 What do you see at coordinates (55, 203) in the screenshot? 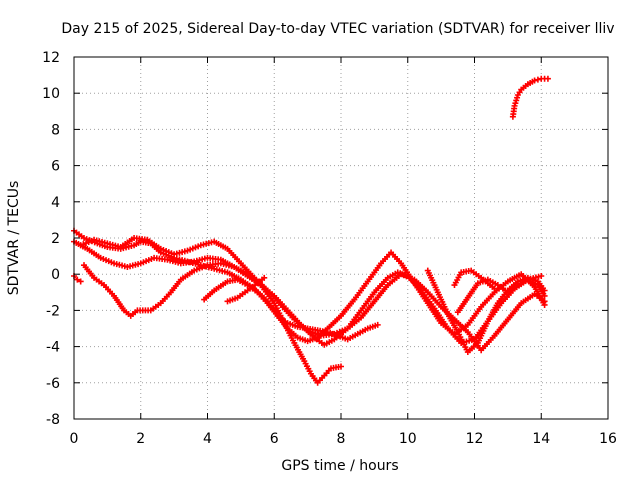
I see `y-tick-label: 4` at bounding box center [55, 203].